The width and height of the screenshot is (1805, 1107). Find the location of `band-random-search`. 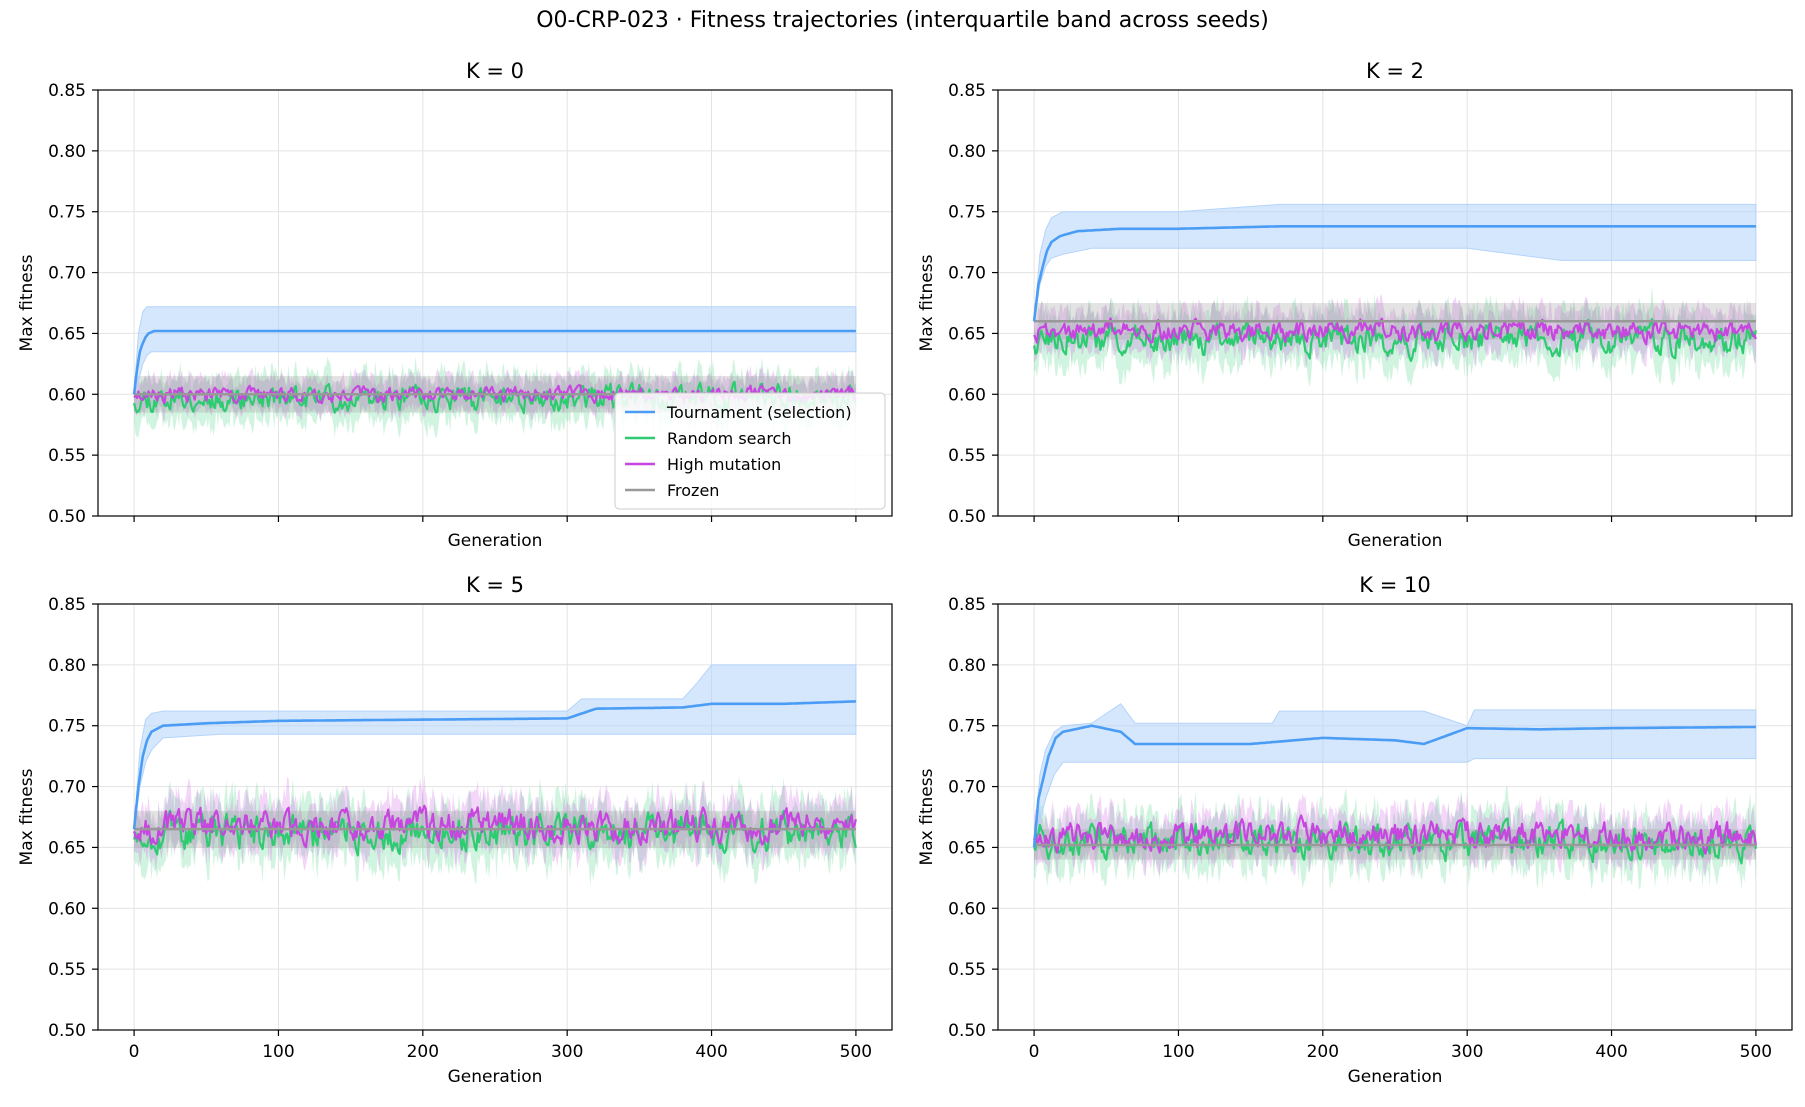

band-random-search is located at coordinates (1395, 336).